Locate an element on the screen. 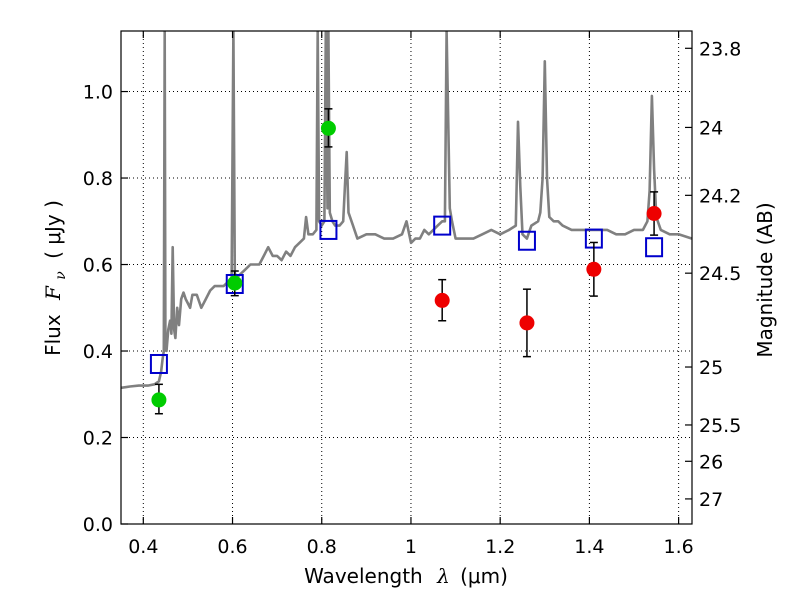 This screenshot has height=600, width=800. y-right-tick-label: 24 is located at coordinates (711, 128).